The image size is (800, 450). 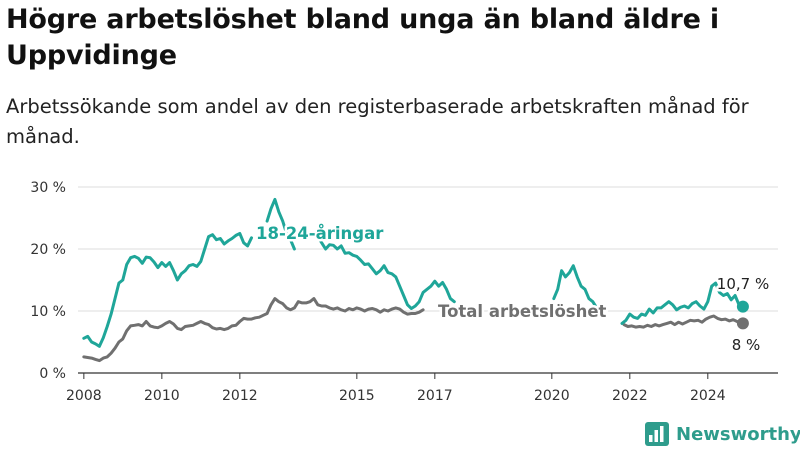 I want to click on x-tick-label: 2008, so click(x=84, y=396).